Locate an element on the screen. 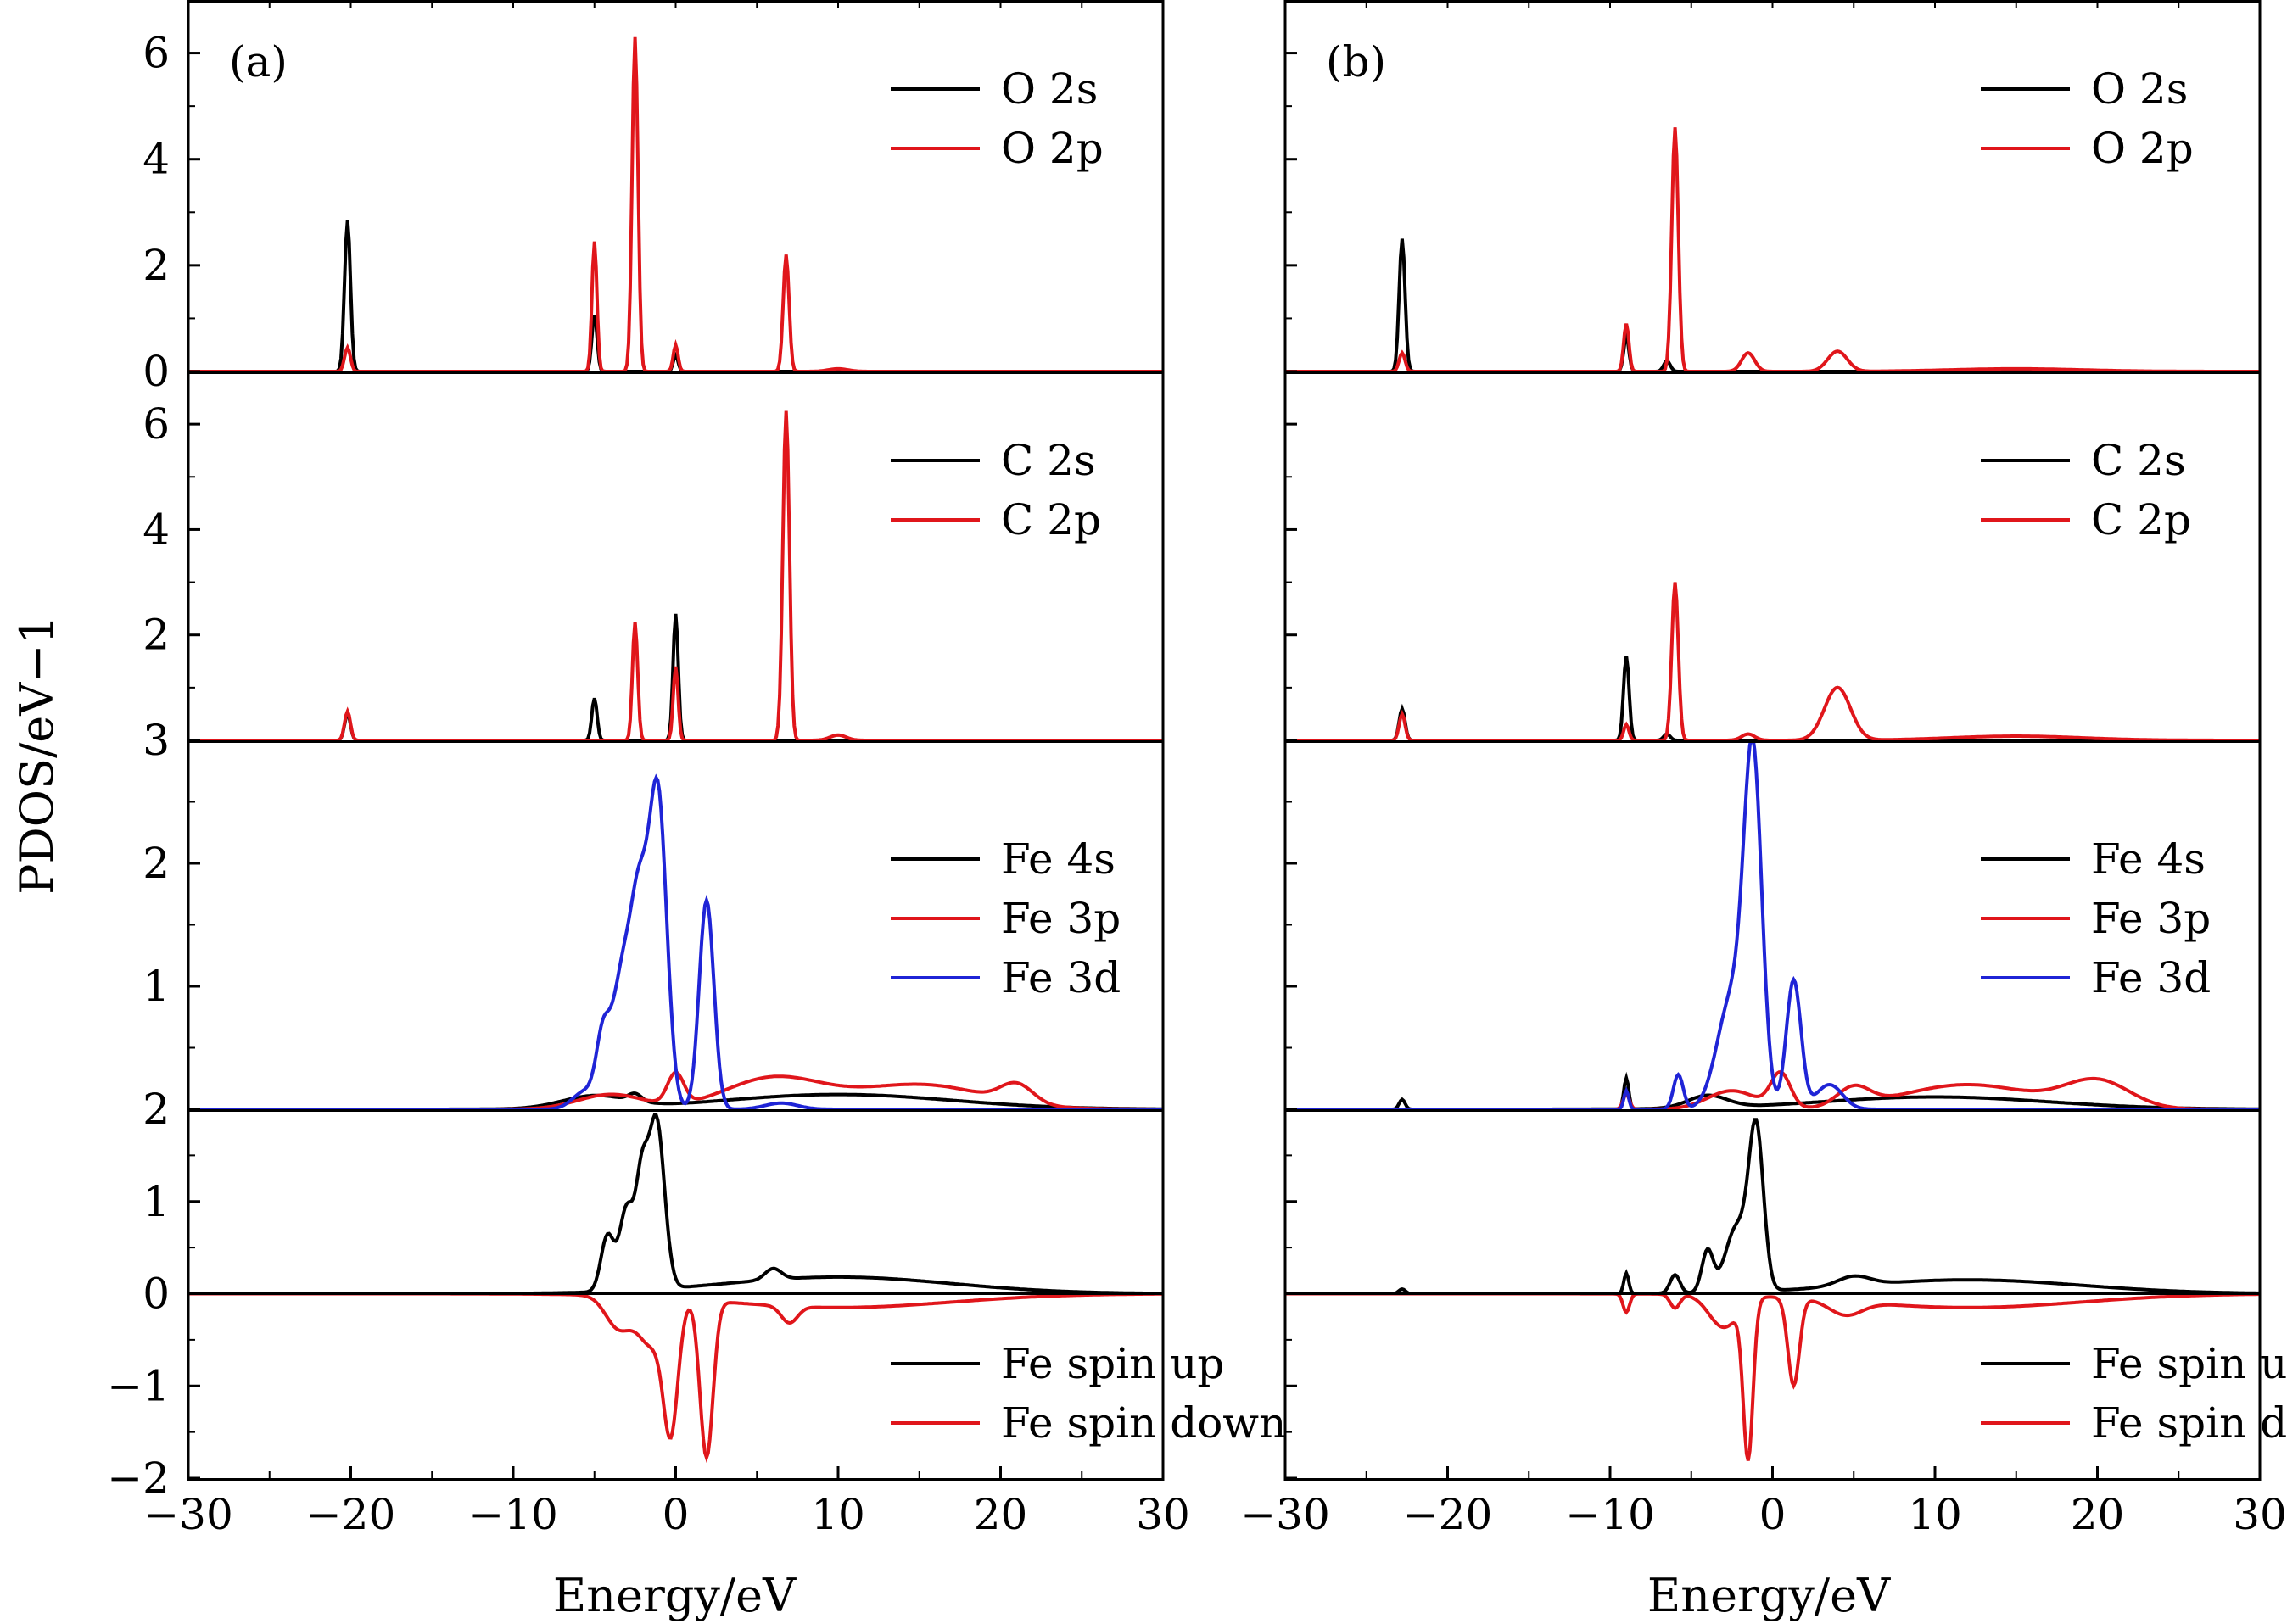 This screenshot has width=2287, height=1624. y-tick-label: −1 is located at coordinates (138, 1385).